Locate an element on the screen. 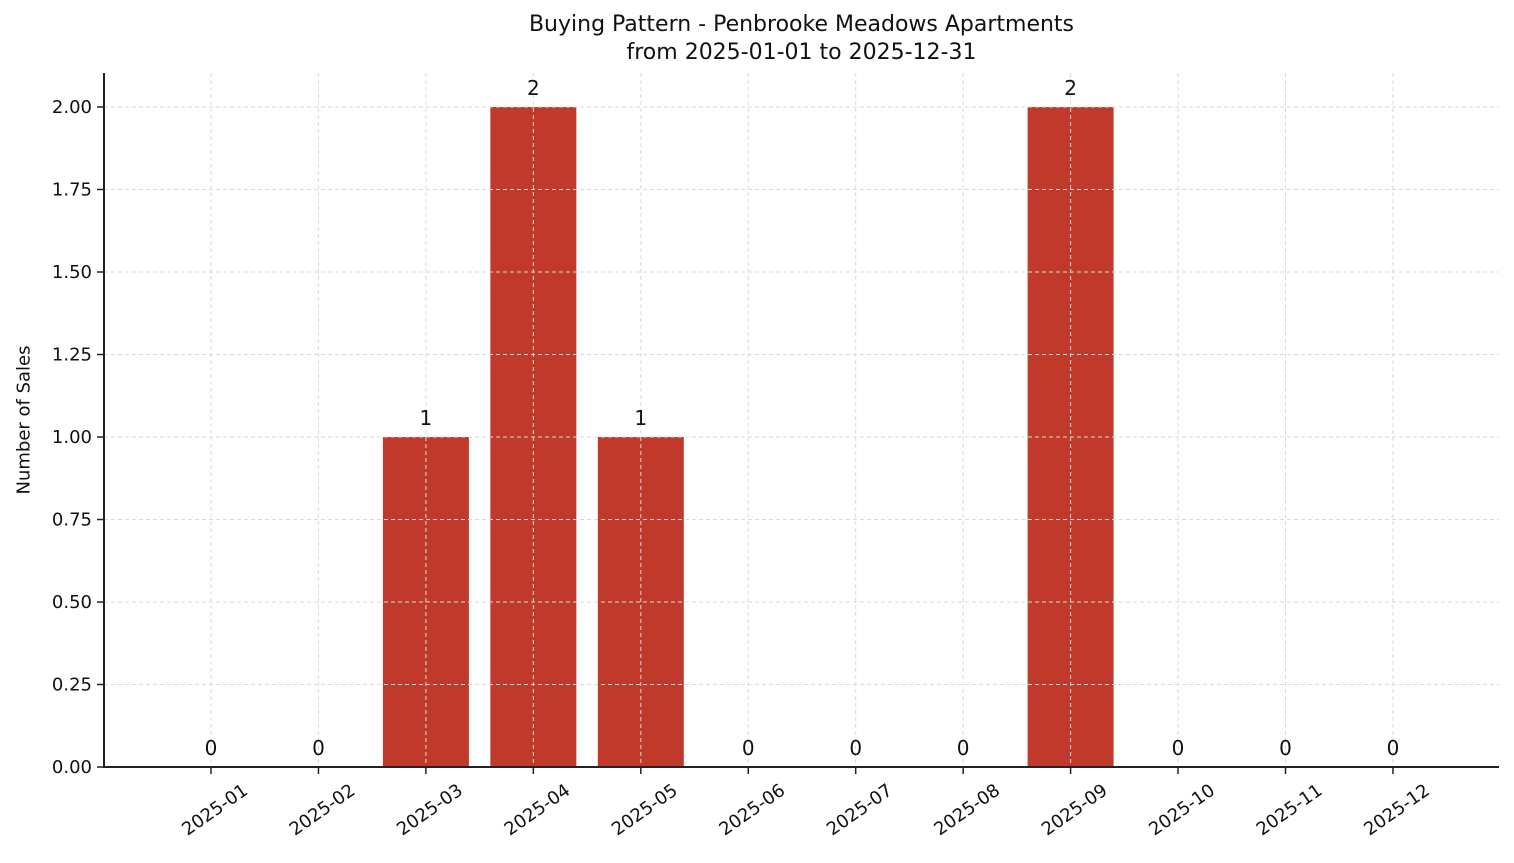 This screenshot has width=1514, height=863. x-tick-label: 2025-02 is located at coordinates (323, 810).